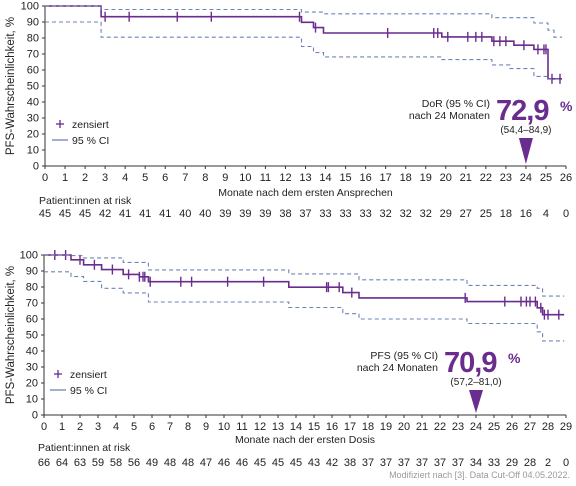 The image size is (576, 486). What do you see at coordinates (134, 427) in the screenshot?
I see `x-tick-label: 5` at bounding box center [134, 427].